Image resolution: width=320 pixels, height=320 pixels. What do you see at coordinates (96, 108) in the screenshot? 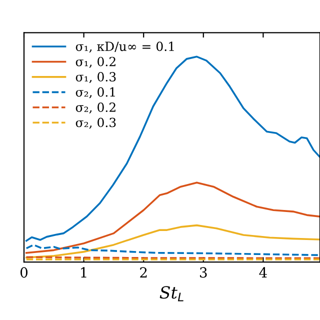
I see `legend-label: σ₂, 0.2` at bounding box center [96, 108].